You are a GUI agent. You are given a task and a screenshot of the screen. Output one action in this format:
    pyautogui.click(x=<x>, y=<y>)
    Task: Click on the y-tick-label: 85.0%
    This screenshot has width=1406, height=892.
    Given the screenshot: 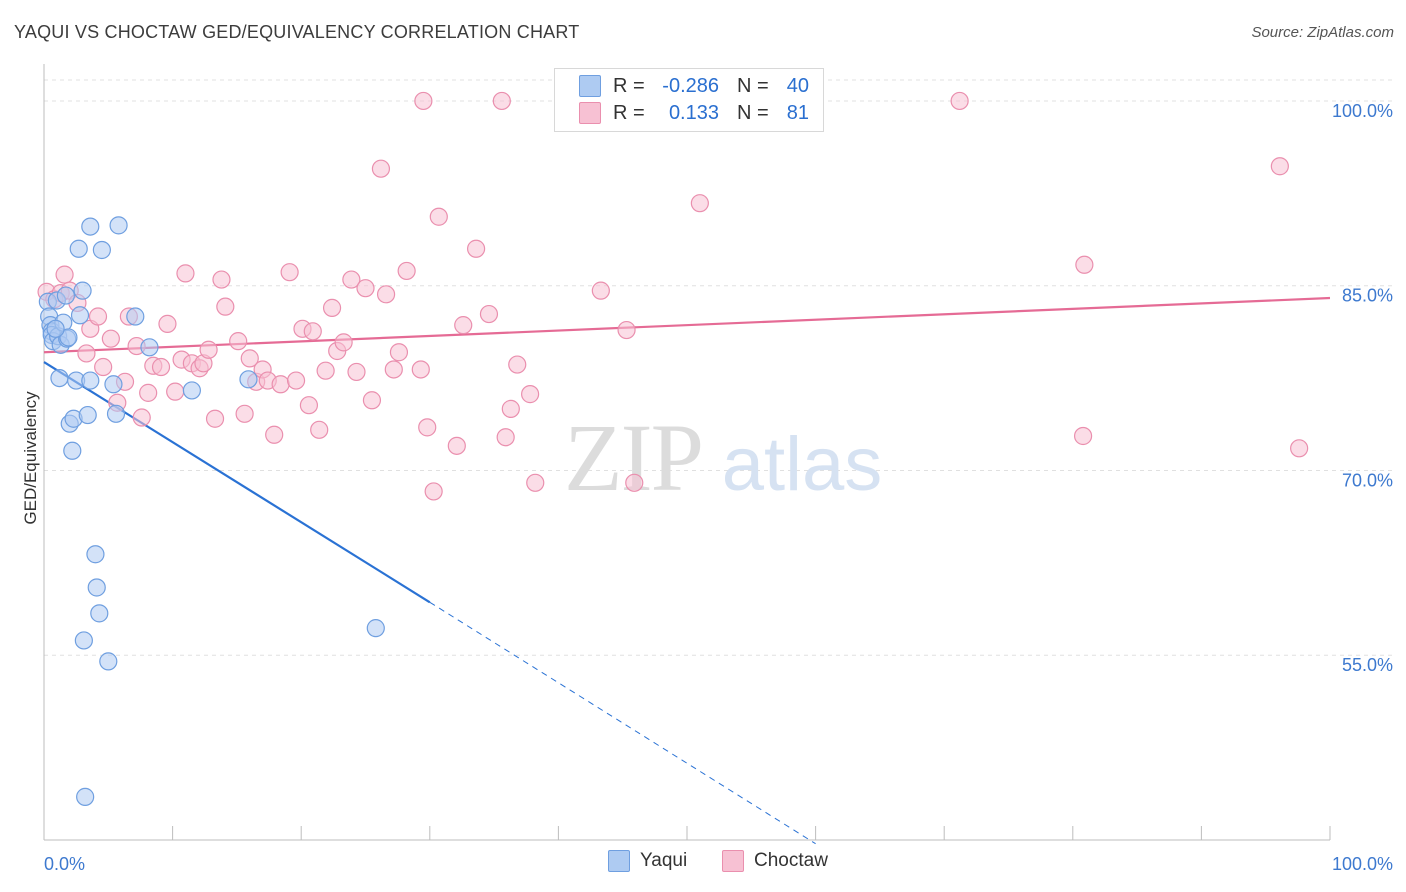 What is the action you would take?
    pyautogui.click(x=1367, y=296)
    